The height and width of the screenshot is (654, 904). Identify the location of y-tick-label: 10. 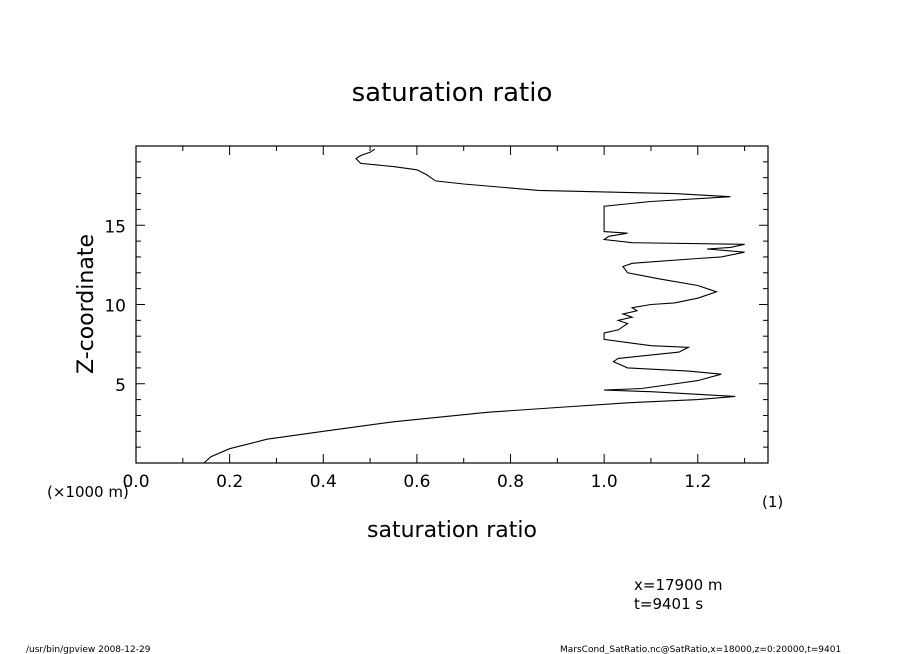
(115, 307).